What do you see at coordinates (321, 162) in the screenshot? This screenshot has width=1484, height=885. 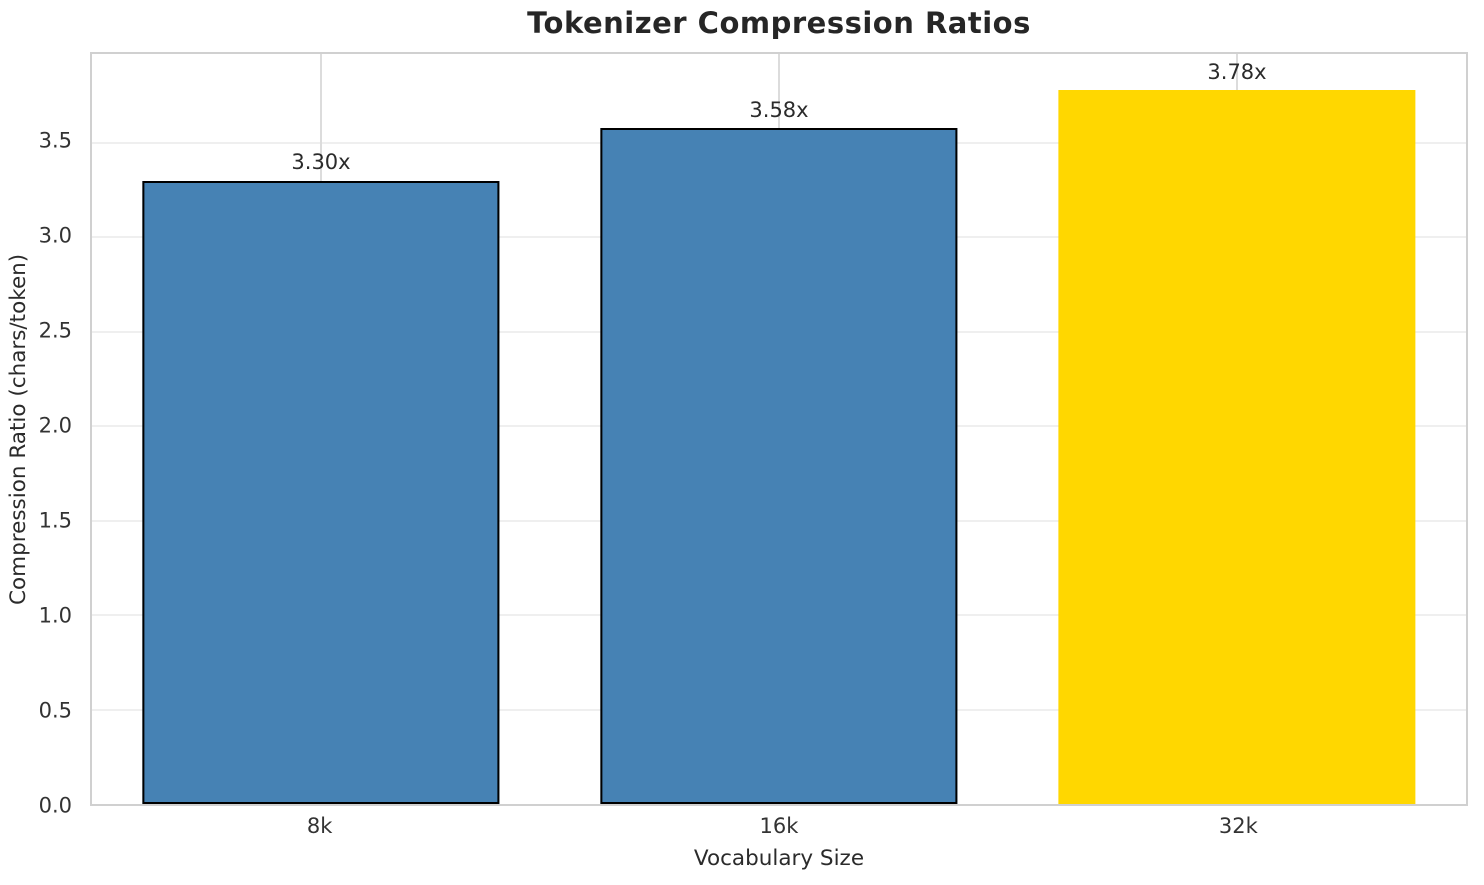 I see `bar-value-label-8k: 3.30x` at bounding box center [321, 162].